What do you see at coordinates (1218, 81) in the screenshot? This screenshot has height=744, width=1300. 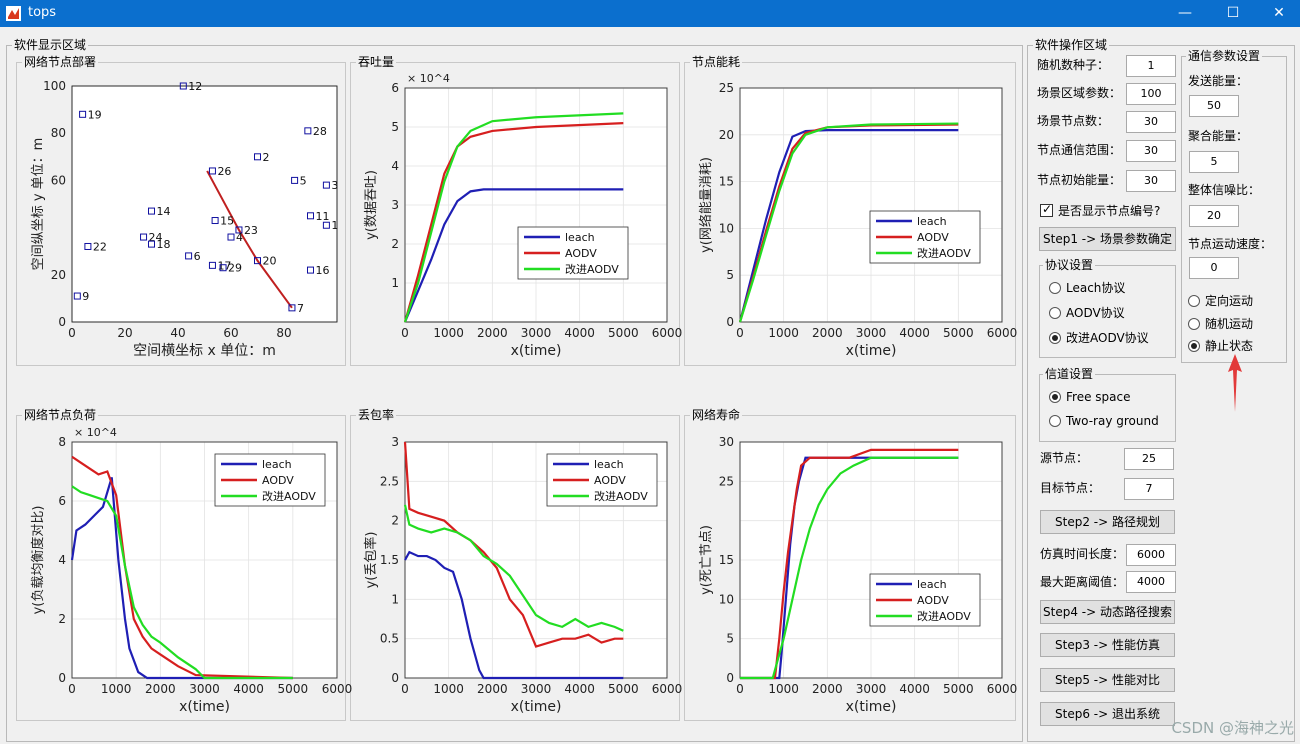 I see `send-energy-label: 发送能量：` at bounding box center [1218, 81].